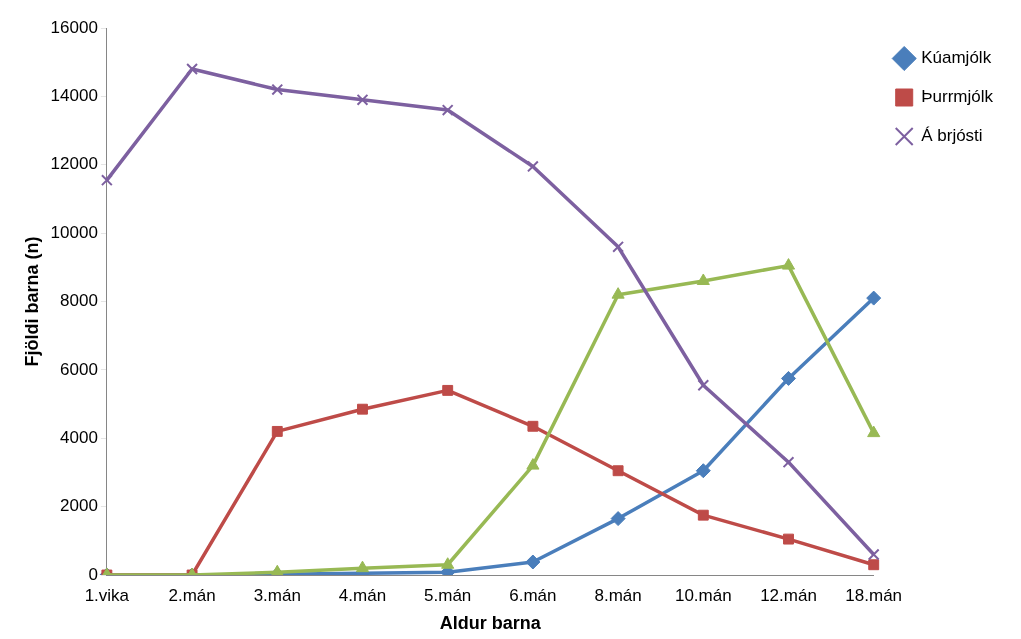  What do you see at coordinates (874, 595) in the screenshot?
I see `x-tick-label: 18.mán` at bounding box center [874, 595].